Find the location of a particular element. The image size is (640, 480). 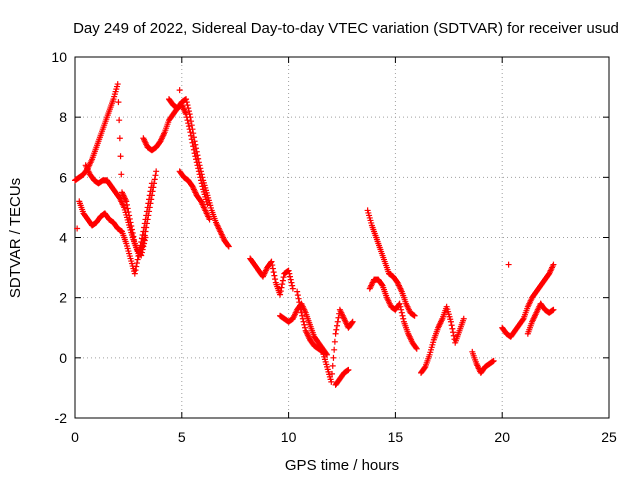

y-tick-label: 0 is located at coordinates (63, 358).